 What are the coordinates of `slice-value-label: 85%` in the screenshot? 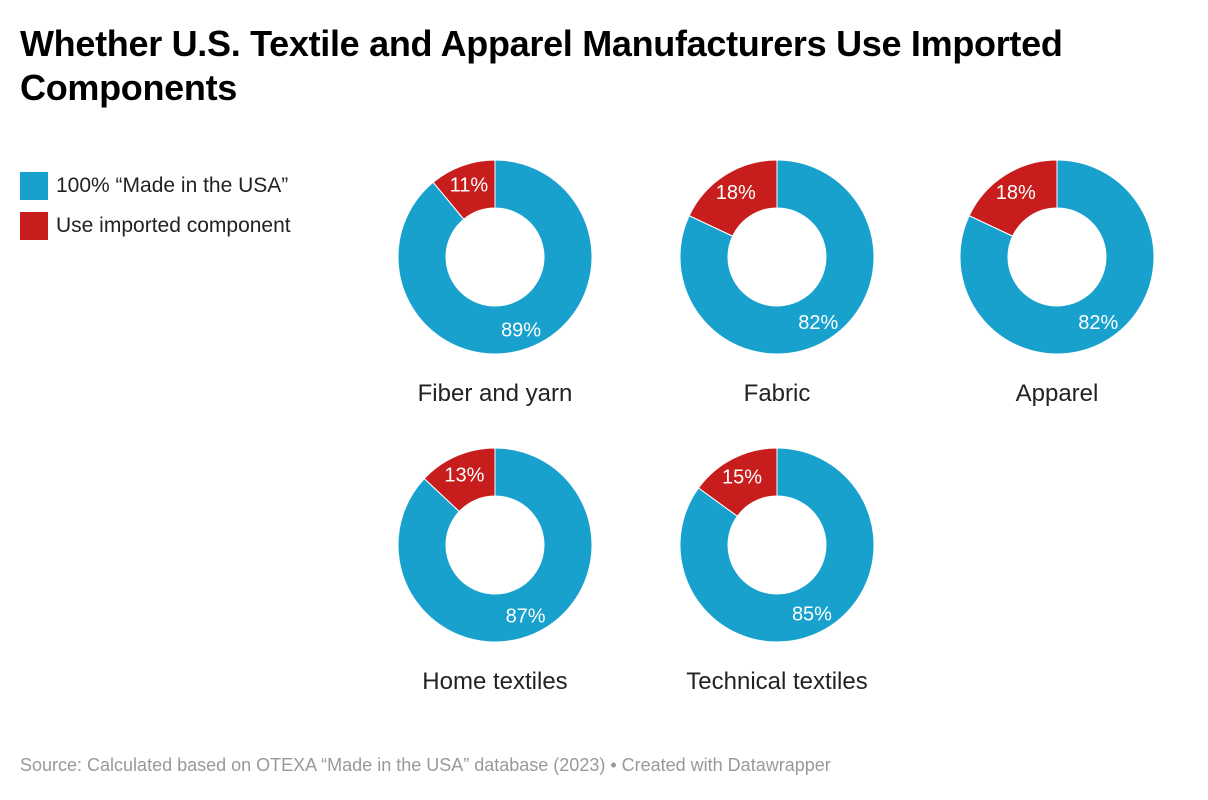 It's located at (812, 615).